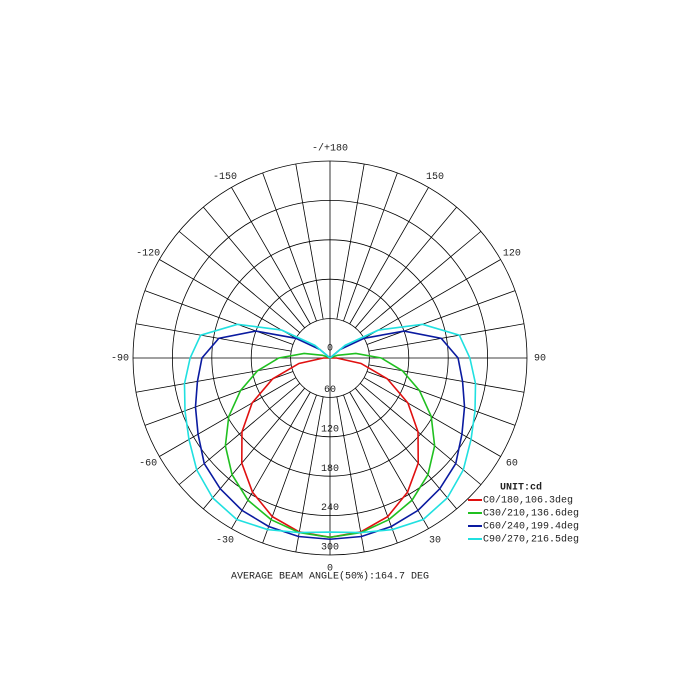 The image size is (700, 700). What do you see at coordinates (330, 577) in the screenshot?
I see `chart-title: AVERAGE BEAM ANGLE(50%):164.7 DEG` at bounding box center [330, 577].